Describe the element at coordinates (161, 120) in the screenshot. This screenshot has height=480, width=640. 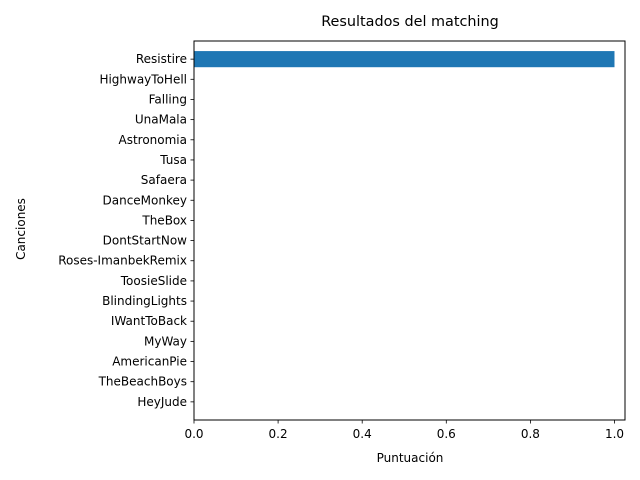
I see `y-tick-label: UnaMala` at that location.